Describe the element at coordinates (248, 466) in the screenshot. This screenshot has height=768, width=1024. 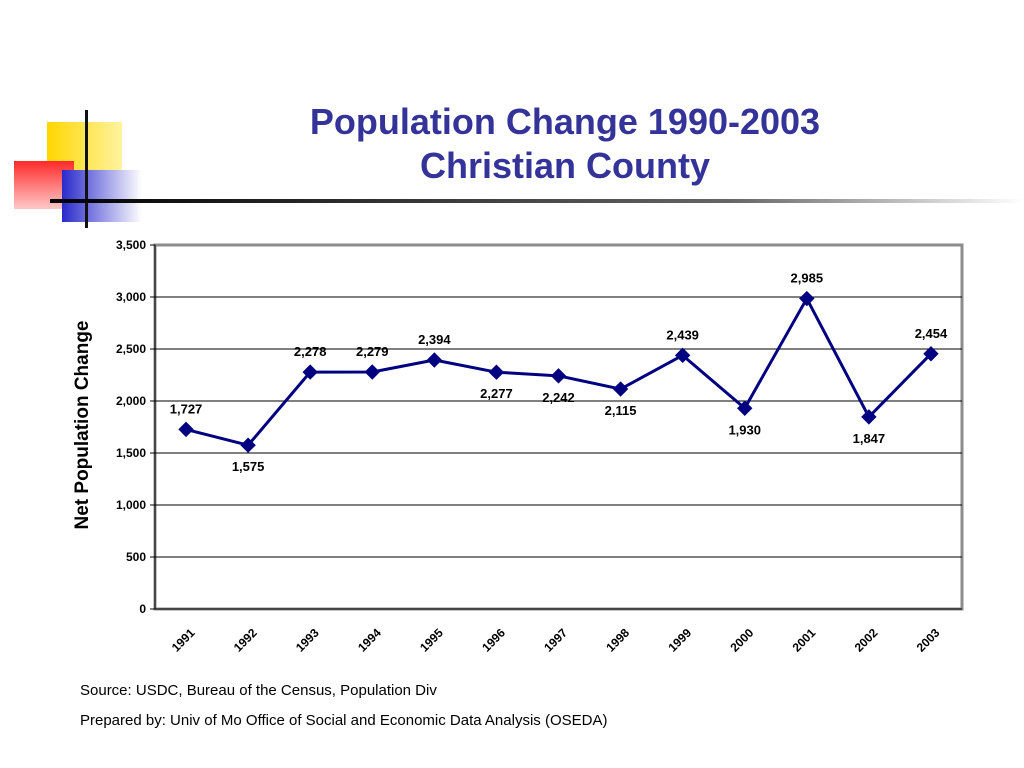
I see `data-label: 1,575` at that location.